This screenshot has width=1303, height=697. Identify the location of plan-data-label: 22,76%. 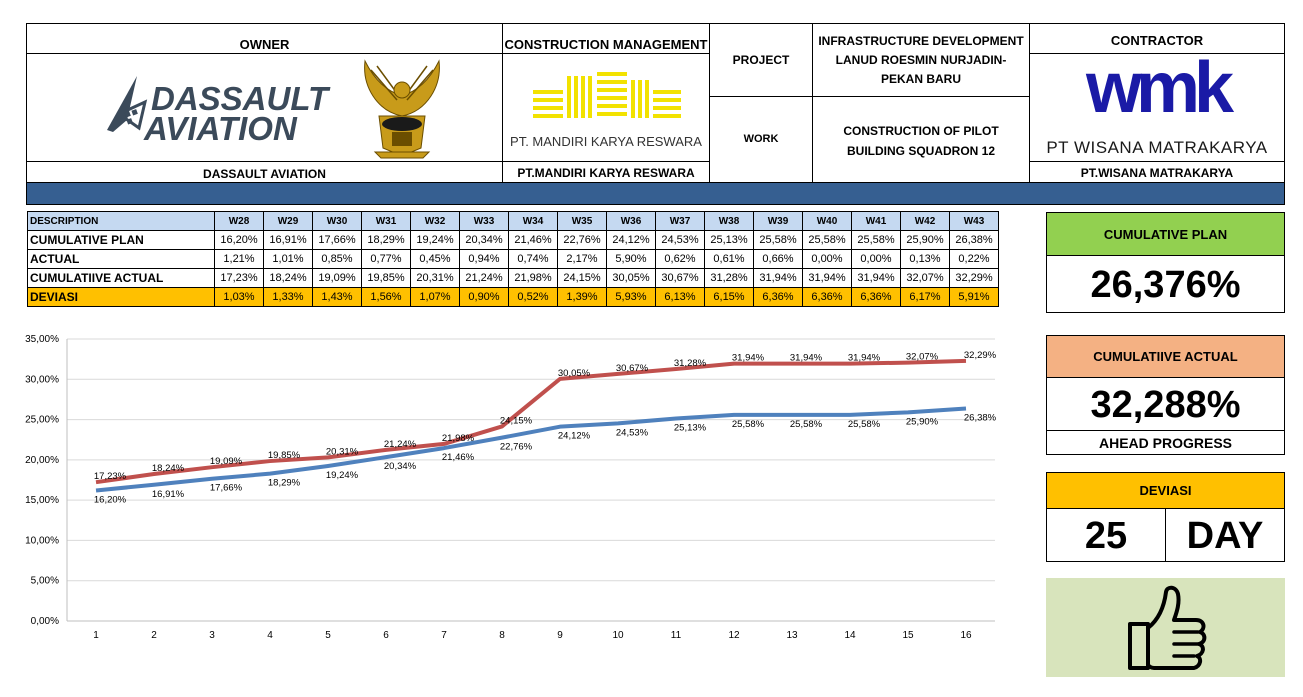
(516, 447).